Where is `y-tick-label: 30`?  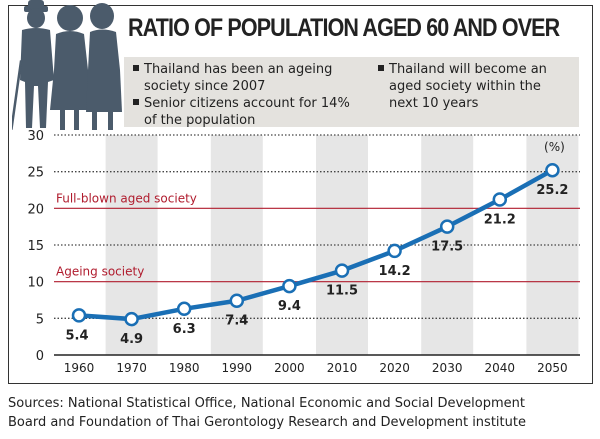
y-tick-label: 30 is located at coordinates (35, 136).